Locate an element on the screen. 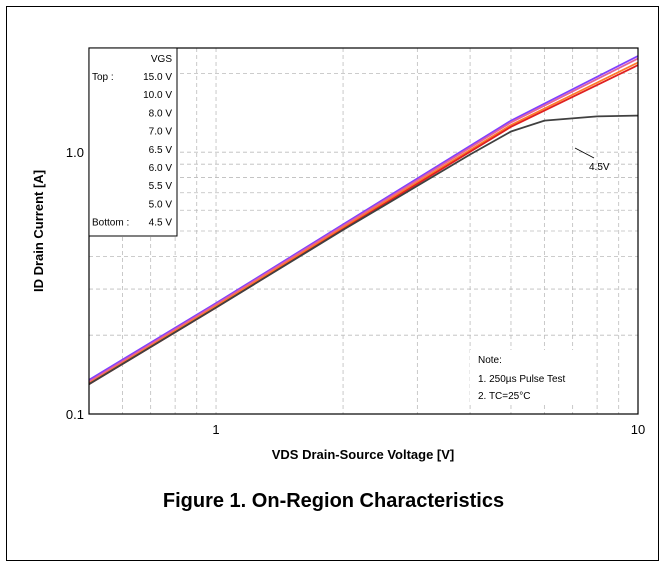 The height and width of the screenshot is (568, 667). legend-entry: 4.5 V is located at coordinates (161, 223).